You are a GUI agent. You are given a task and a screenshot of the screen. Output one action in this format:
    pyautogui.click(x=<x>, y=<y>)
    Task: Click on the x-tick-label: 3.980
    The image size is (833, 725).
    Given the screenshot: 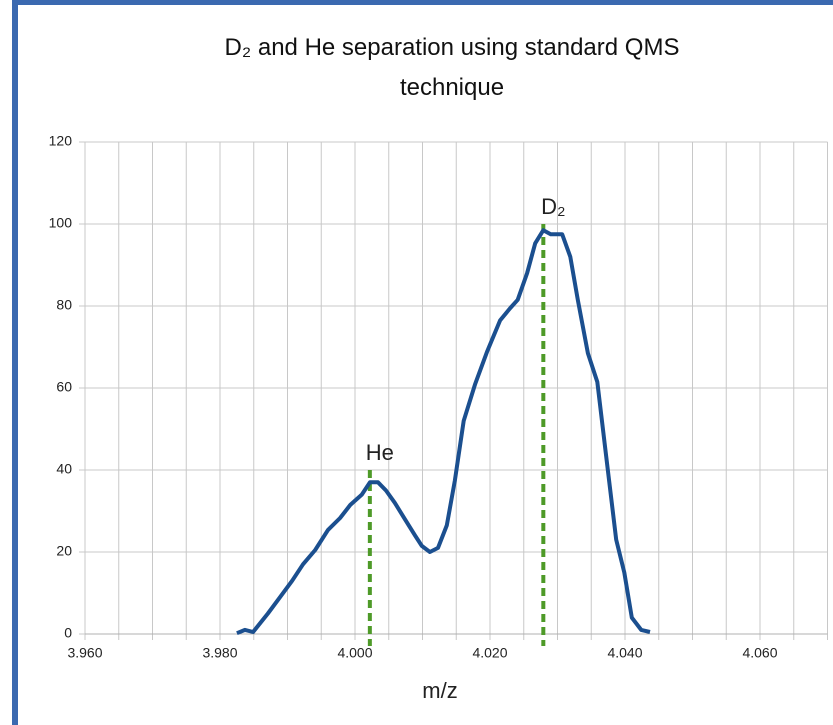 What is the action you would take?
    pyautogui.click(x=219, y=653)
    